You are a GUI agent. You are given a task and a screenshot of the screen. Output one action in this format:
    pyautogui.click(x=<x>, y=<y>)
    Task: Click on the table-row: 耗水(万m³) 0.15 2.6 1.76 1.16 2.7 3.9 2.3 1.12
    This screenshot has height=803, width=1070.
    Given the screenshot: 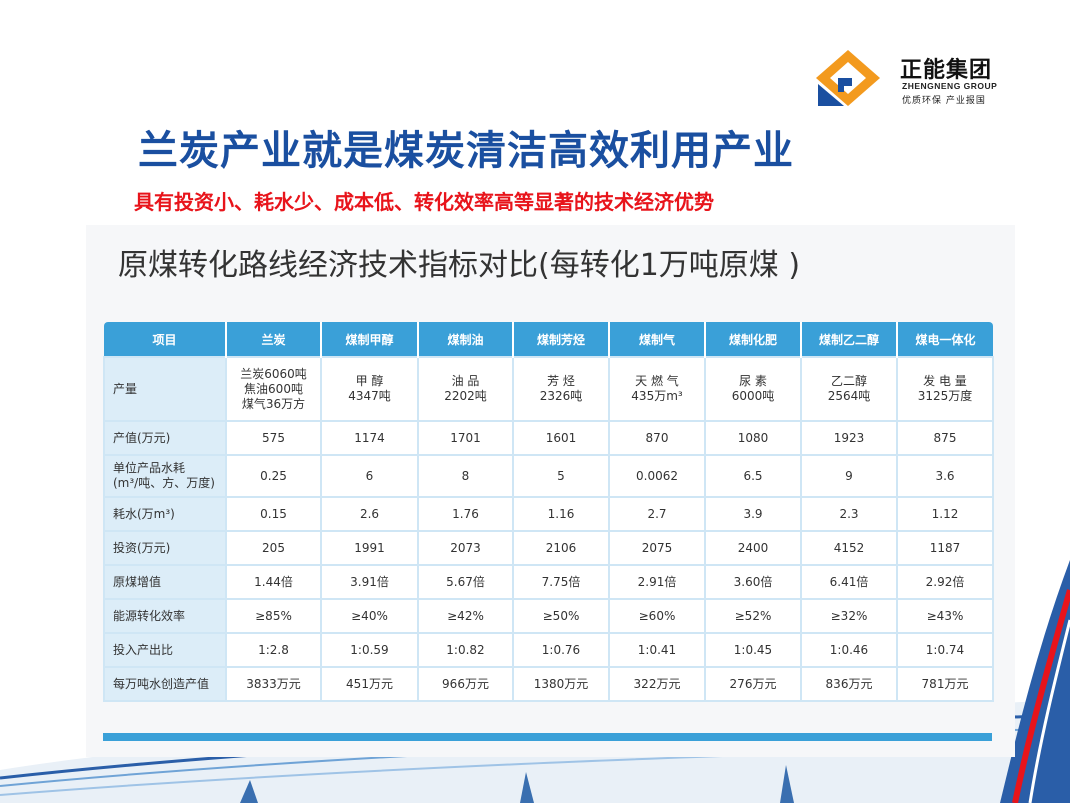 What is the action you would take?
    pyautogui.click(x=548, y=514)
    